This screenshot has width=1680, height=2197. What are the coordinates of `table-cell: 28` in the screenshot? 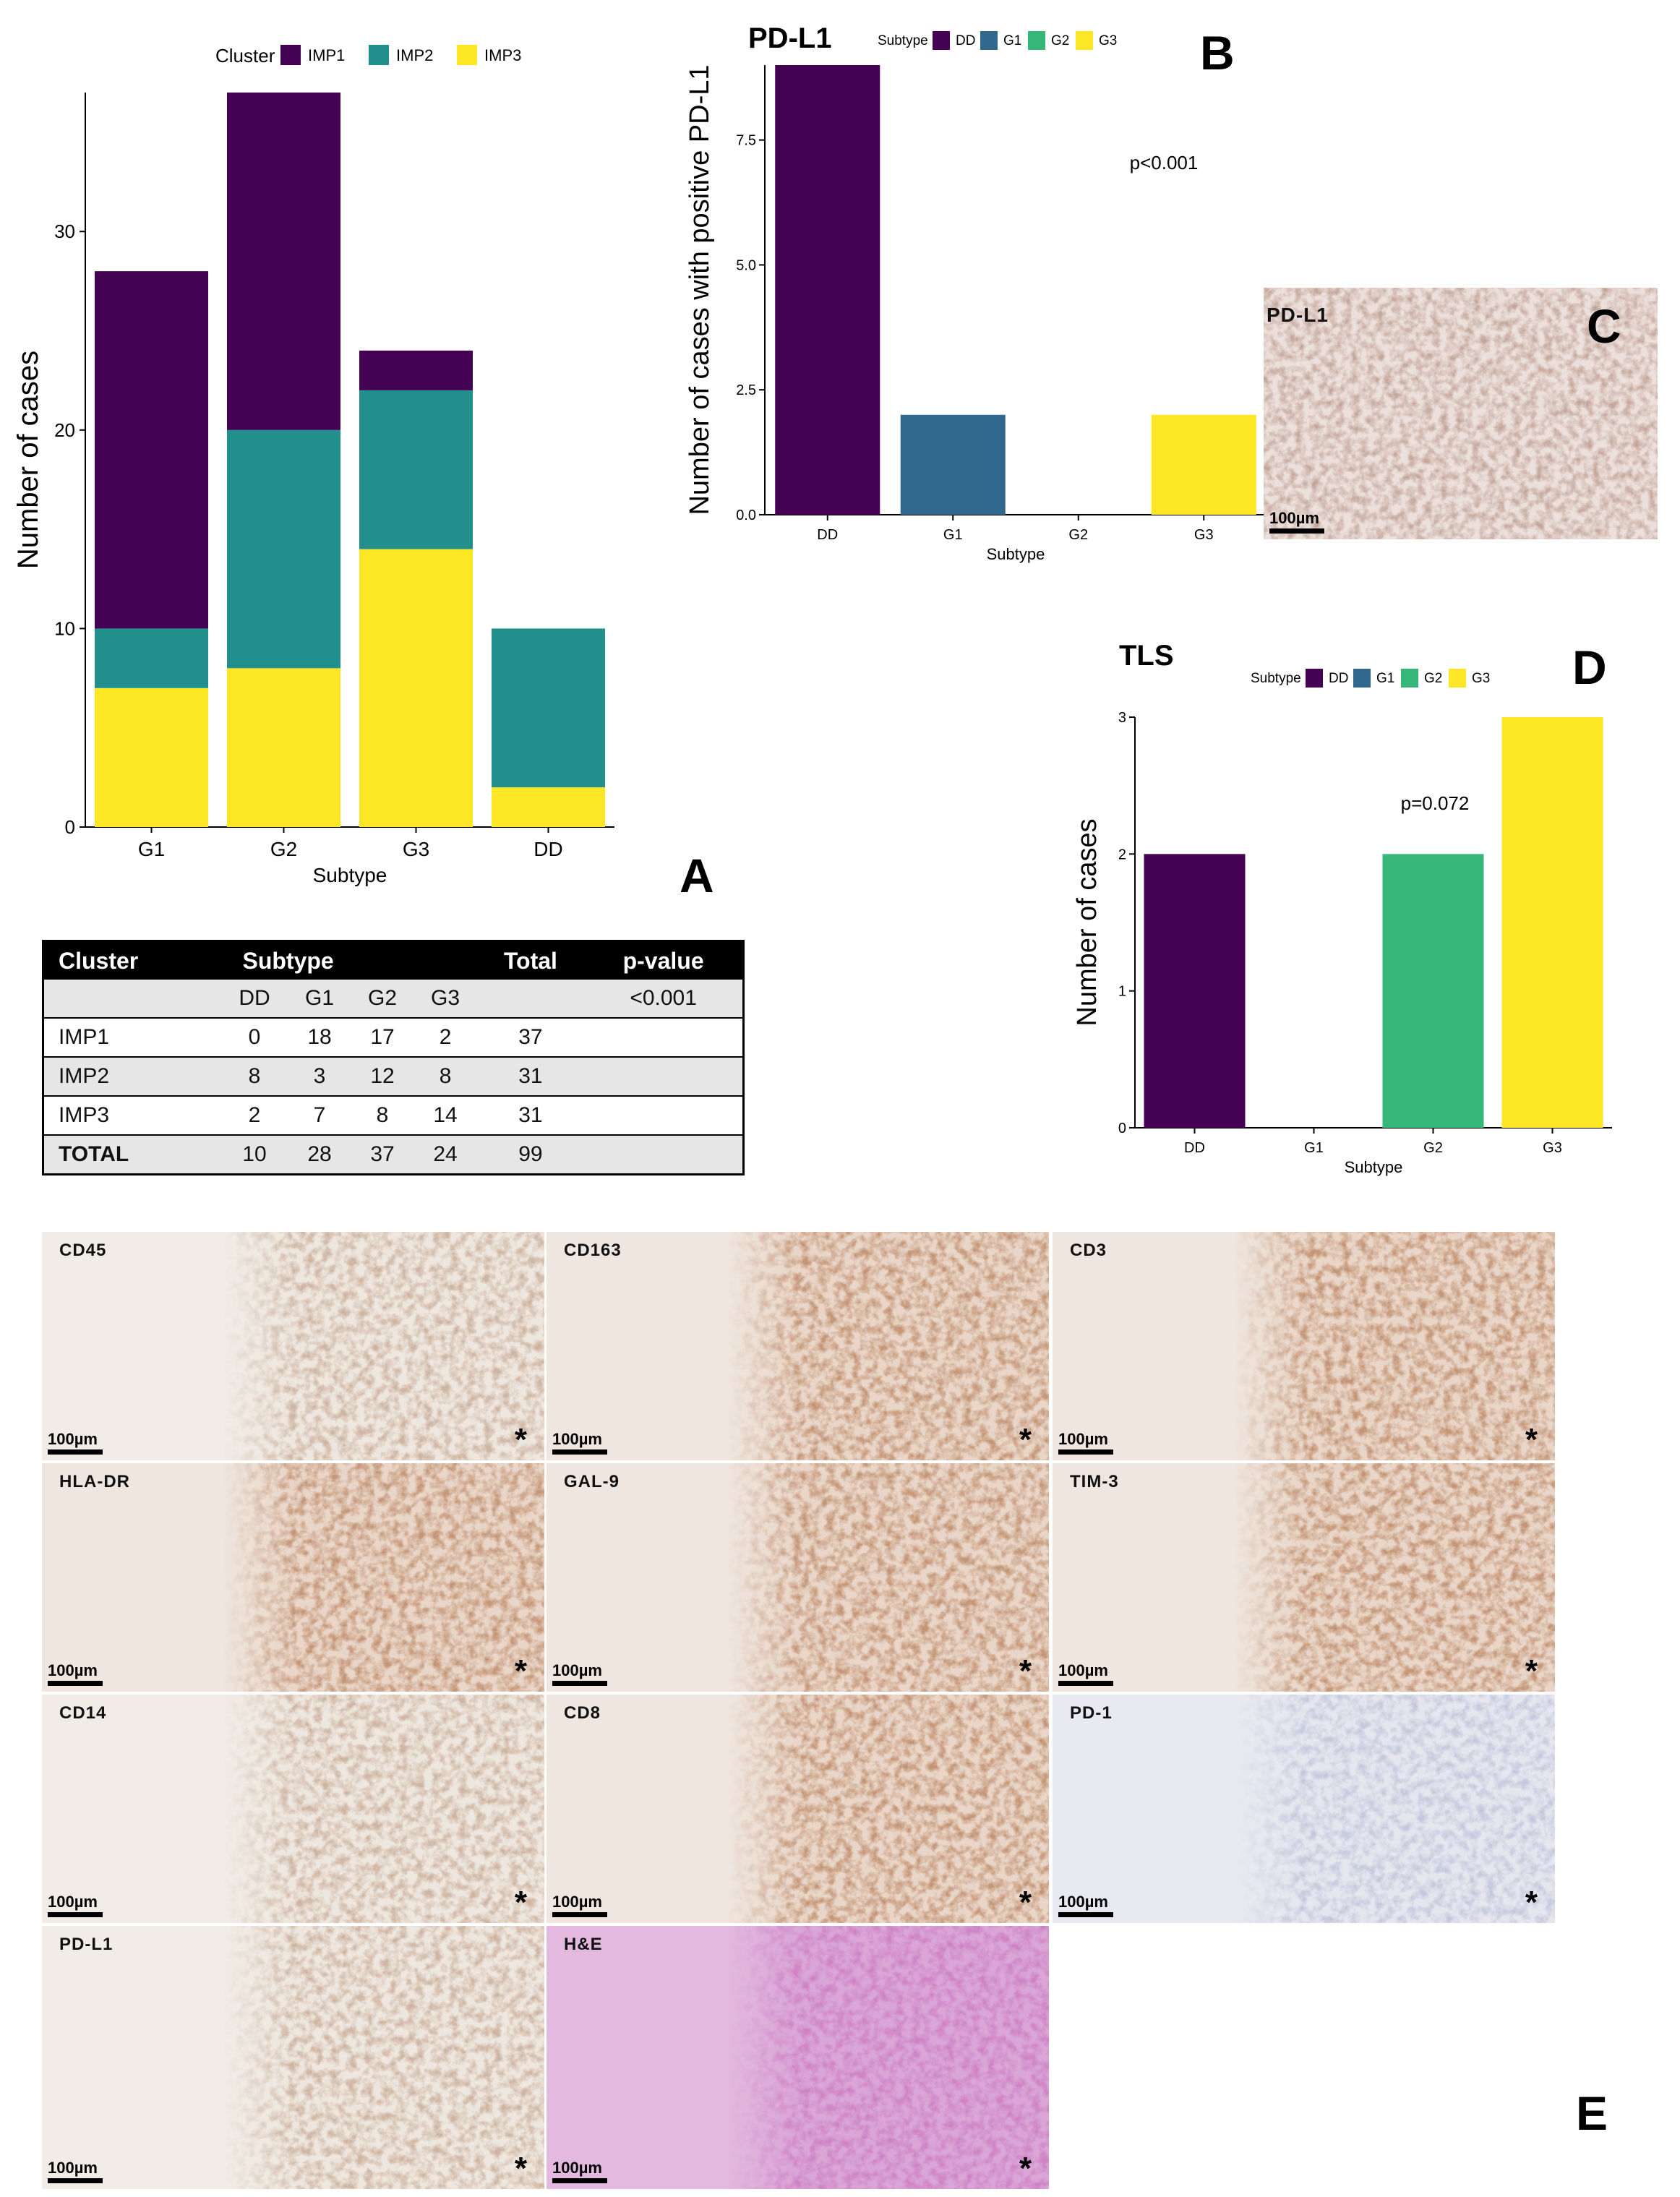 It's located at (319, 1155).